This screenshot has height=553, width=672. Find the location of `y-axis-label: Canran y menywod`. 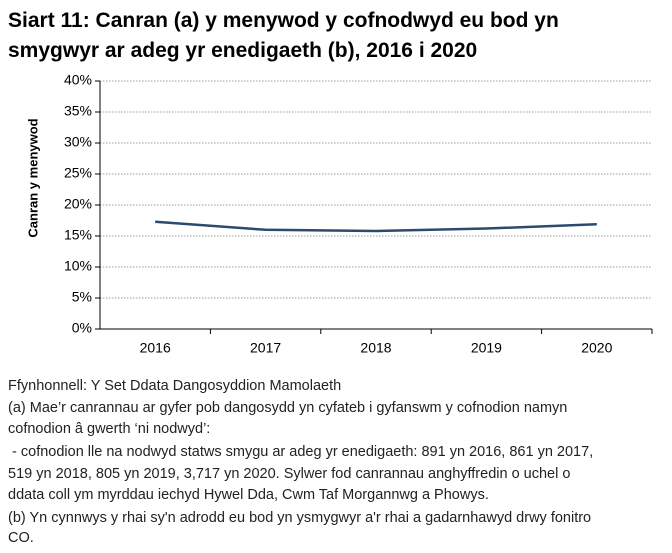

y-axis-label: Canran y menywod is located at coordinates (32, 177).